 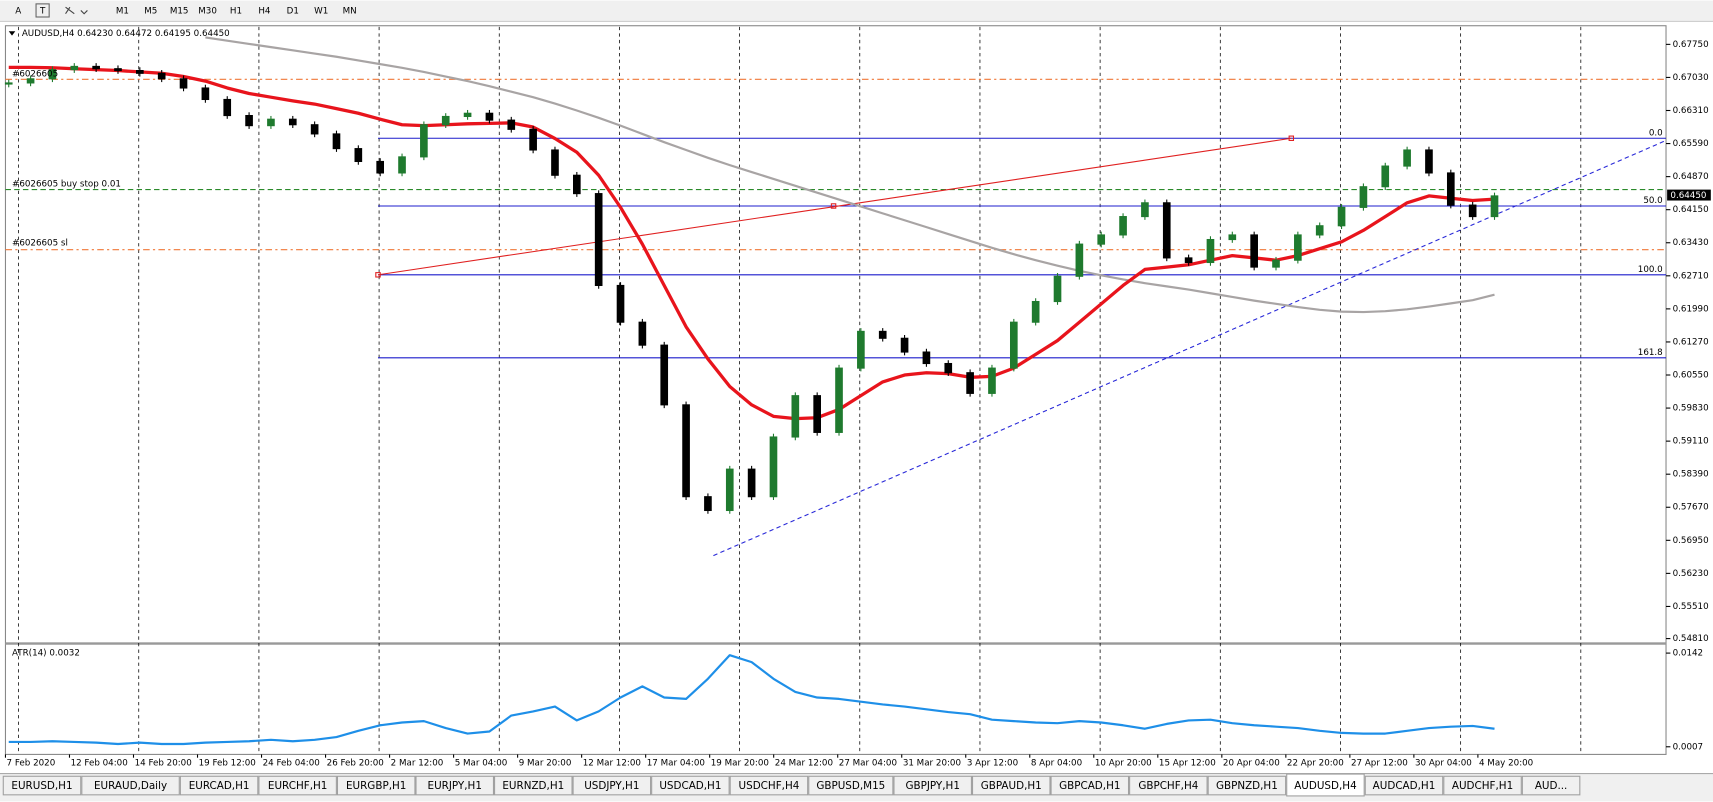 I want to click on y-tick-label: 0.54810, so click(x=1691, y=639).